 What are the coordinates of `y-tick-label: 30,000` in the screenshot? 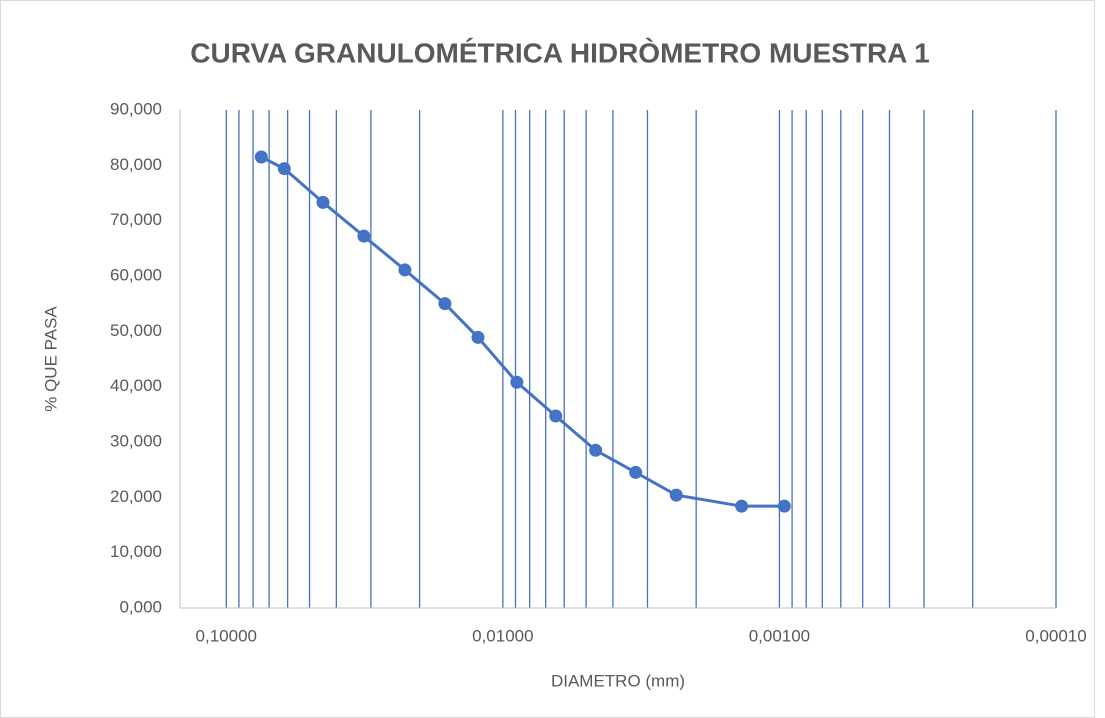 It's located at (136, 440).